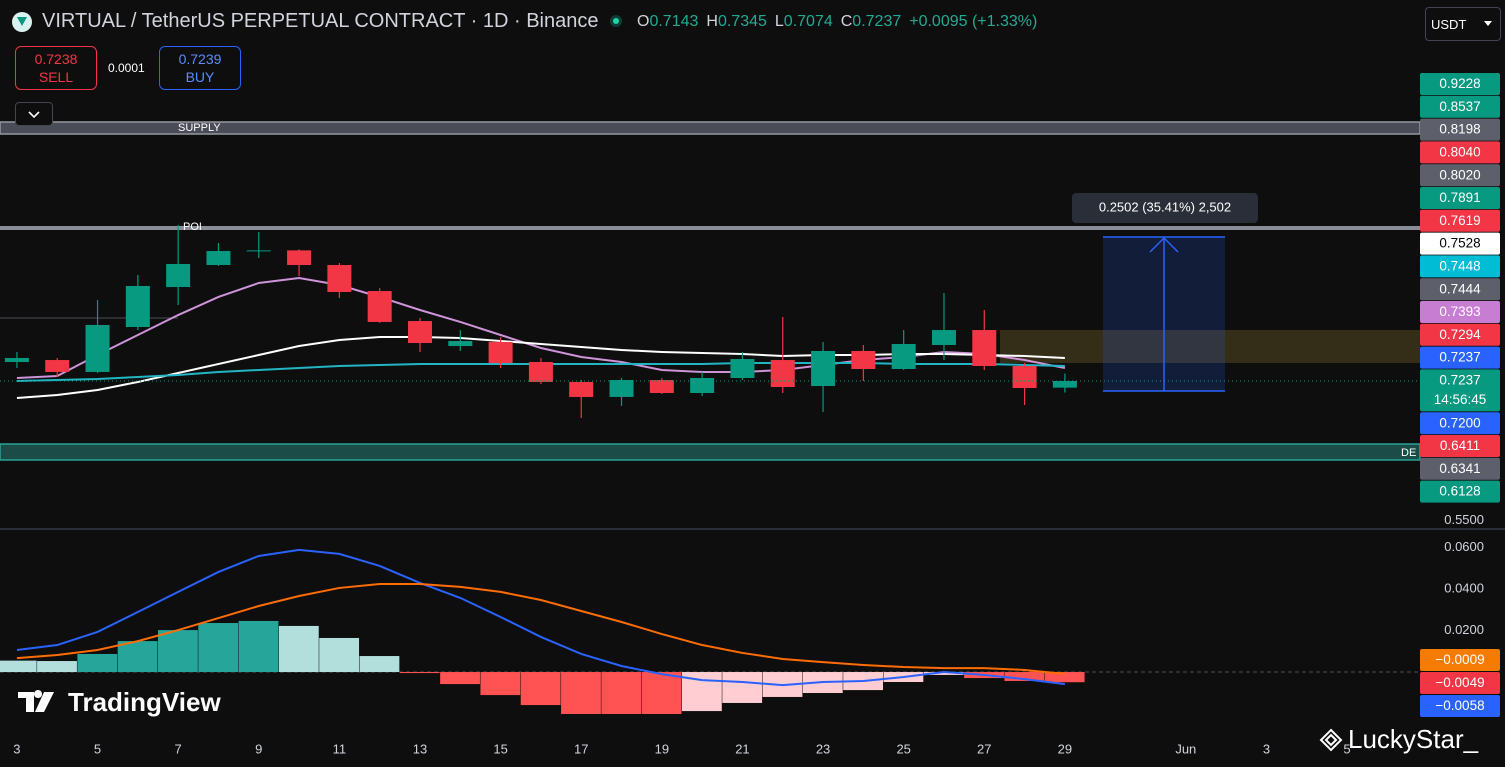  What do you see at coordinates (1460, 399) in the screenshot?
I see `countdown: 14:56:45` at bounding box center [1460, 399].